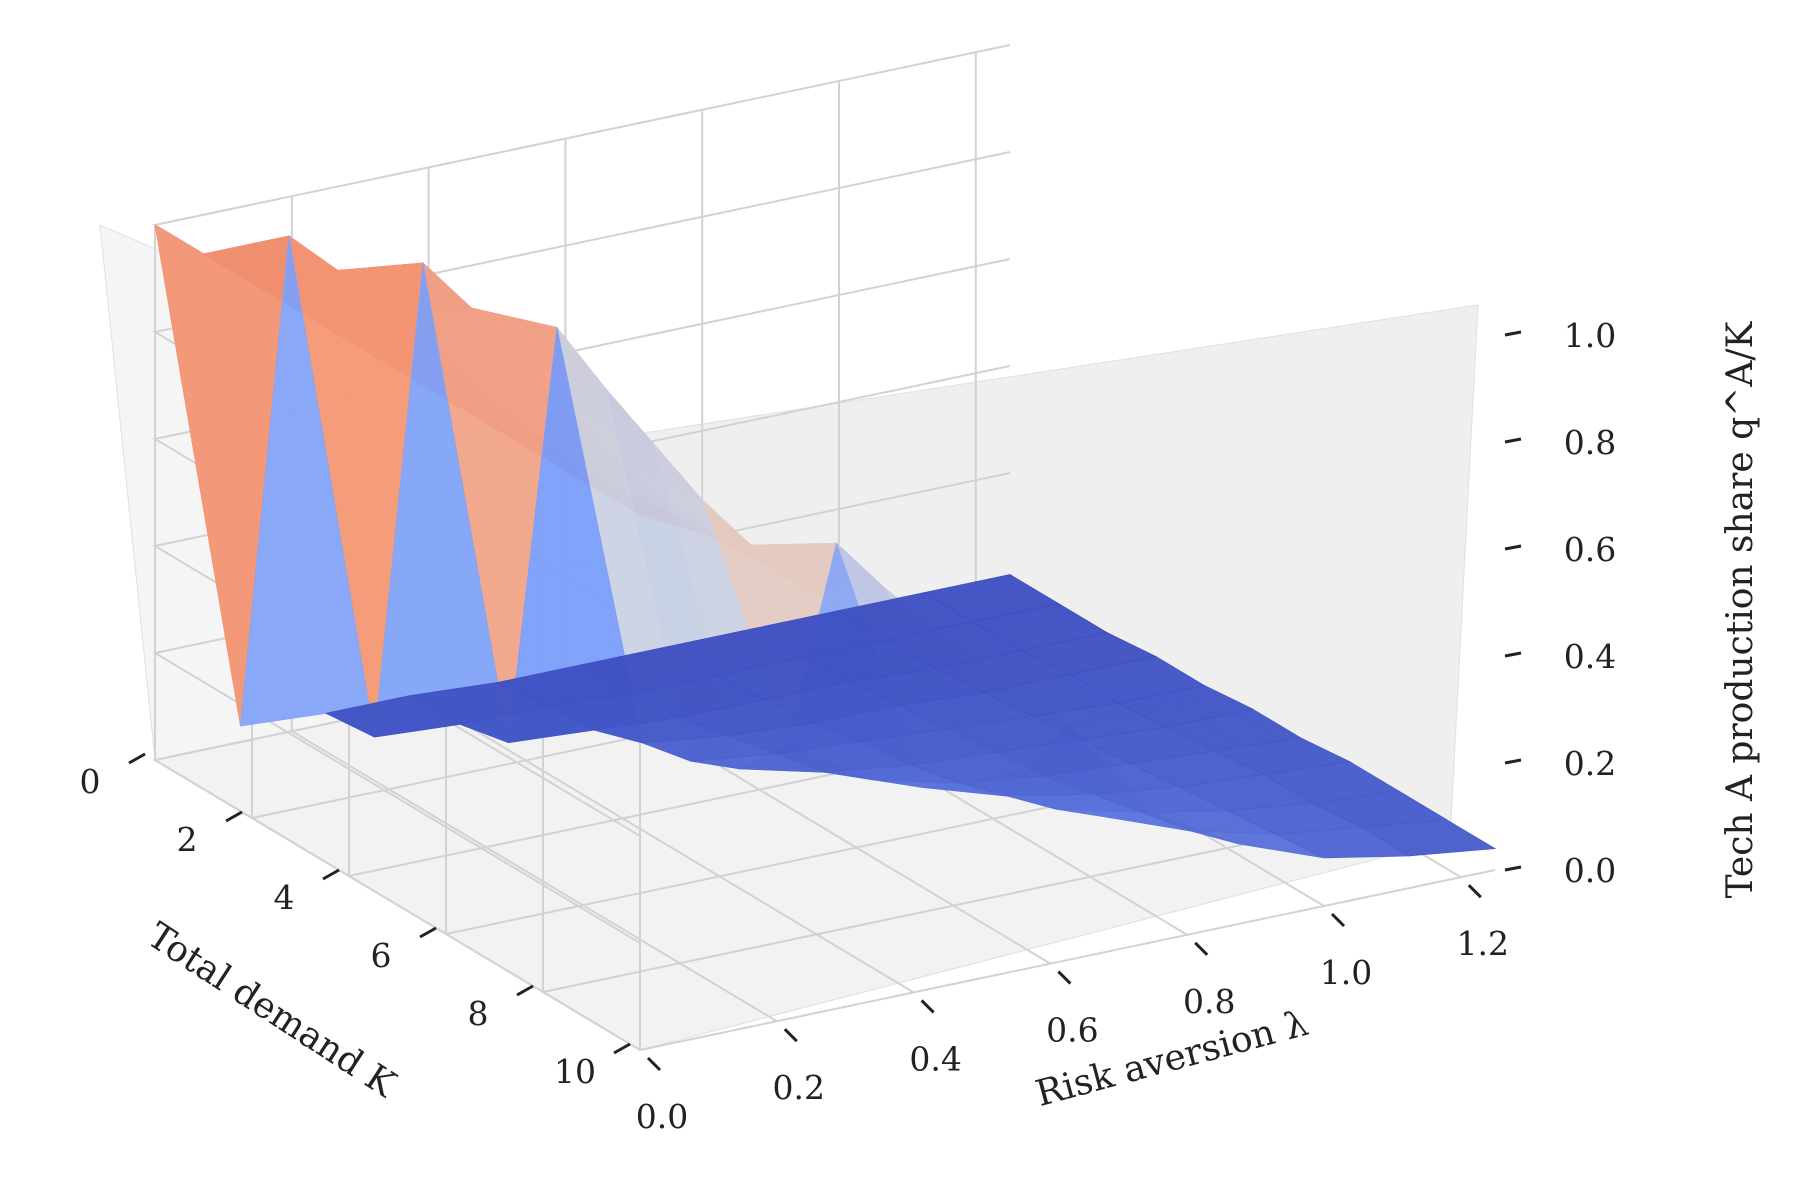  What do you see at coordinates (381, 955) in the screenshot?
I see `x-tick-label: 6` at bounding box center [381, 955].